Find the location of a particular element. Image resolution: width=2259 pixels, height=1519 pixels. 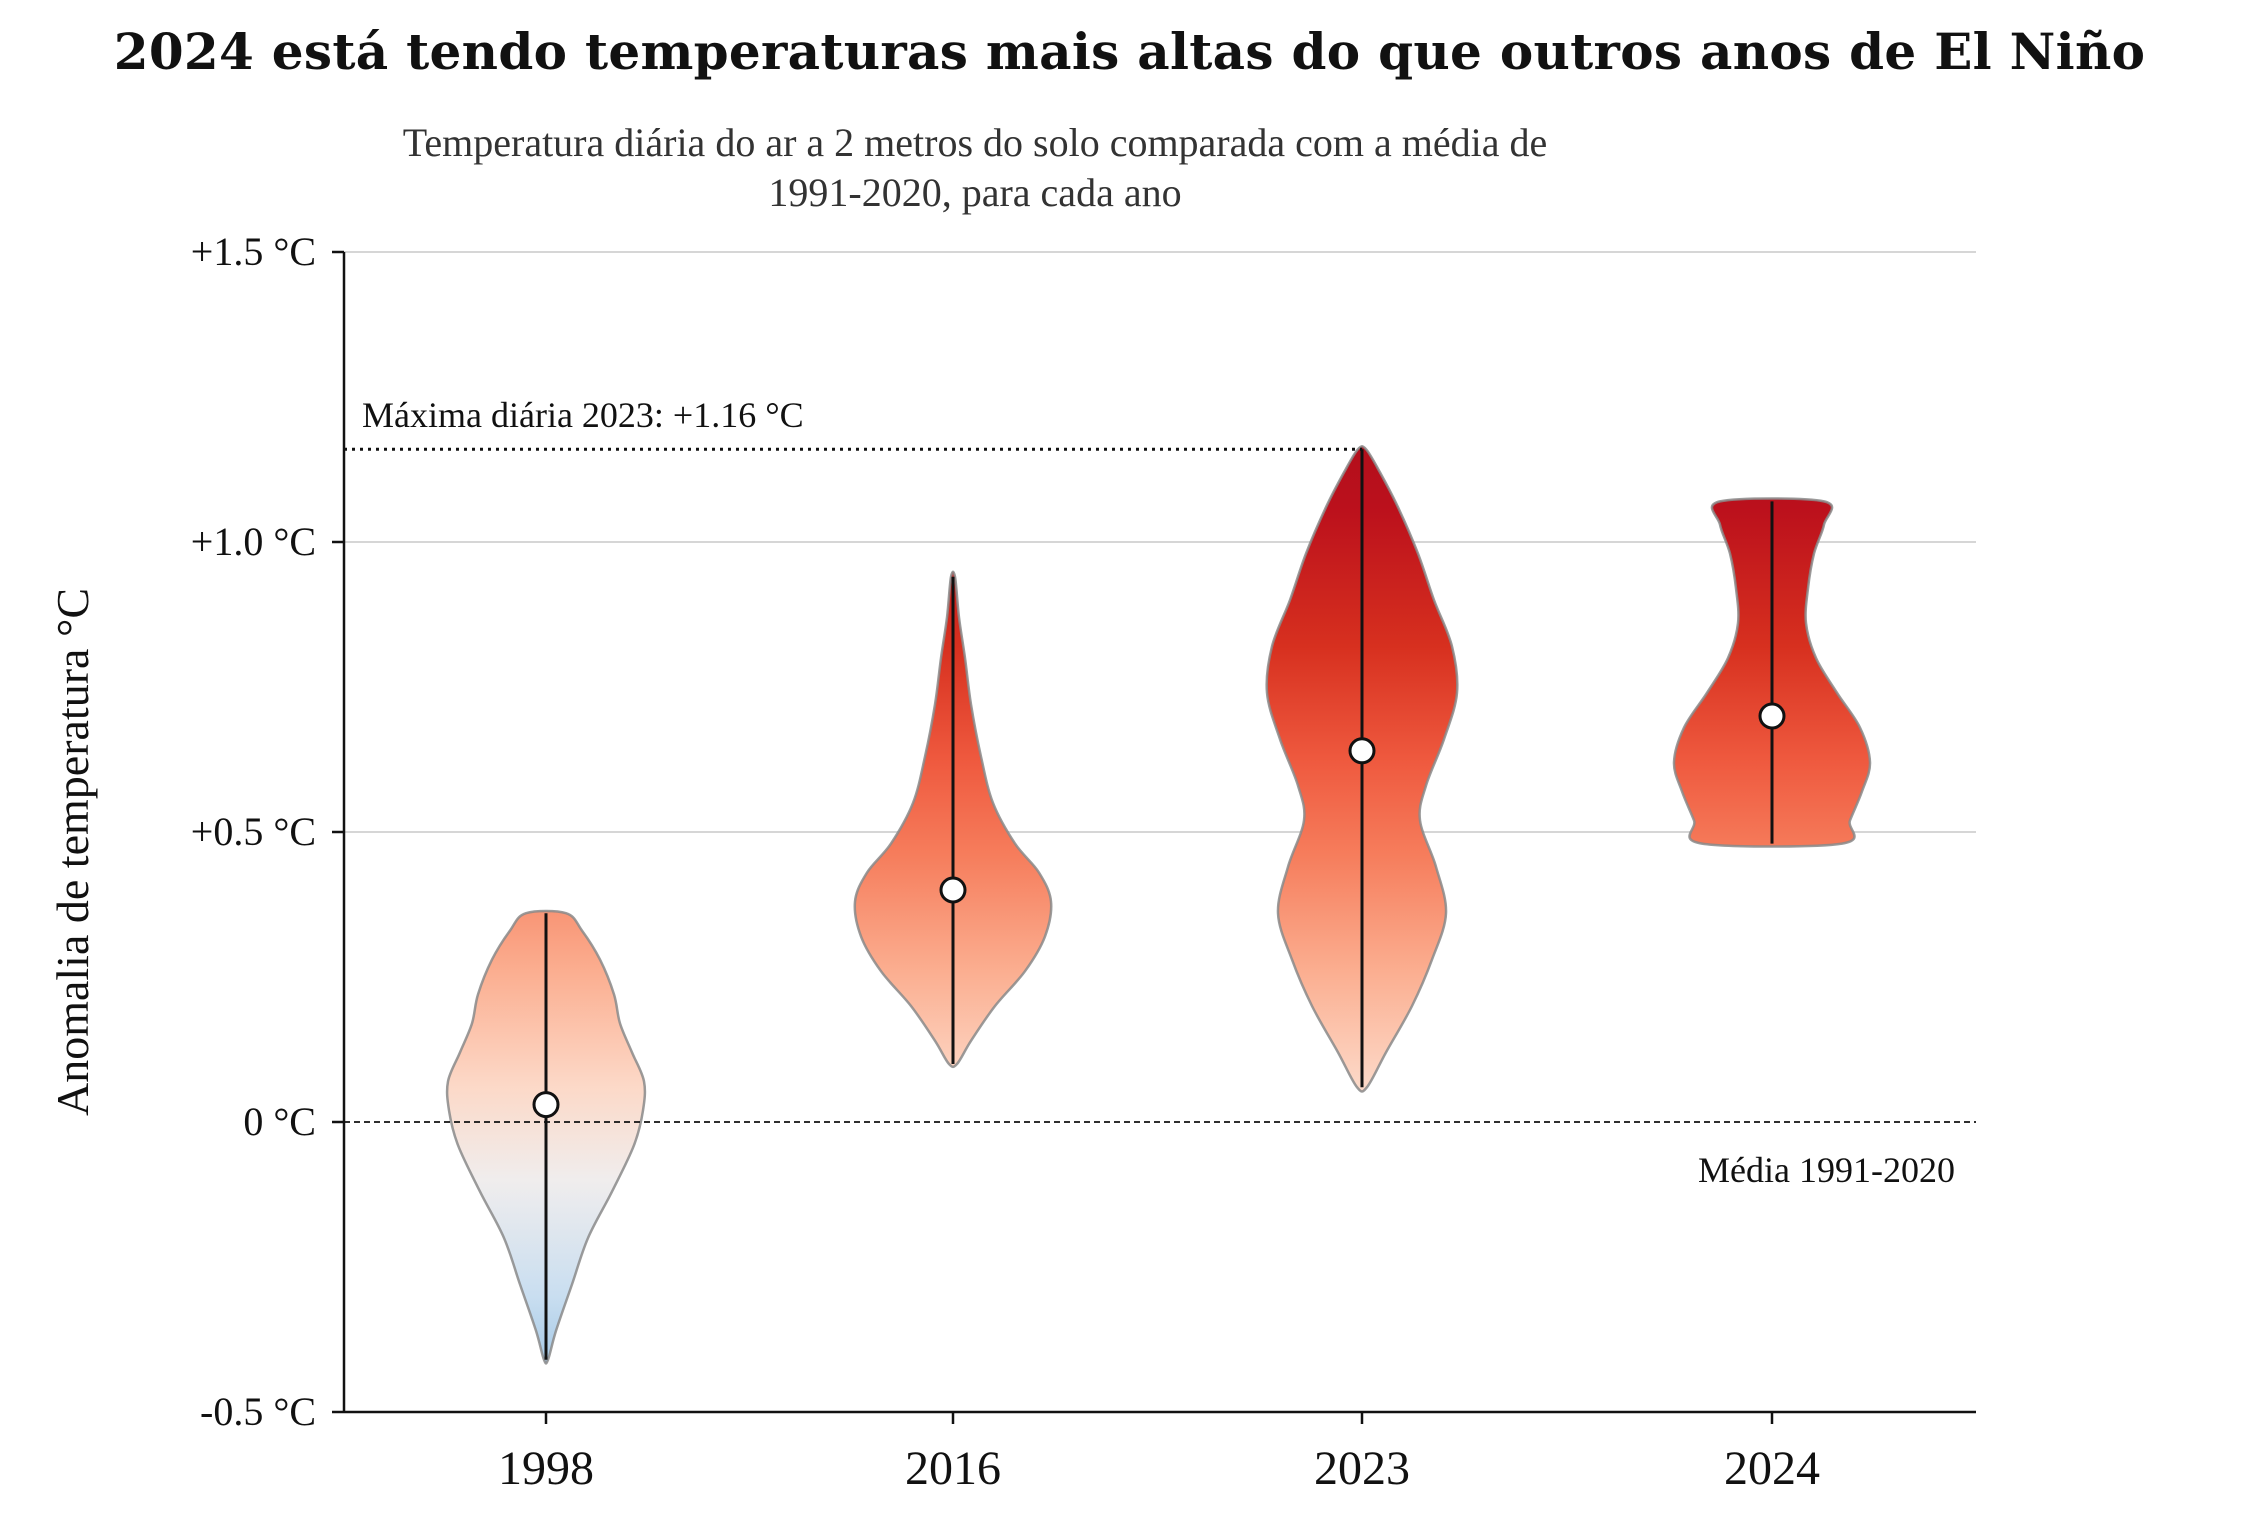

x-tick-label-2016: 2016 is located at coordinates (953, 1468).